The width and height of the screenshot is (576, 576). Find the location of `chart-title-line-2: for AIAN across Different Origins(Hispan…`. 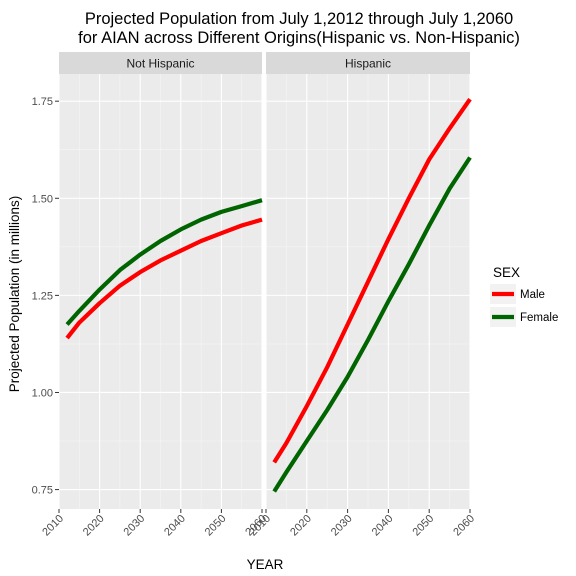

chart-title-line-2: for AIAN across Different Origins(Hispan… is located at coordinates (299, 38).